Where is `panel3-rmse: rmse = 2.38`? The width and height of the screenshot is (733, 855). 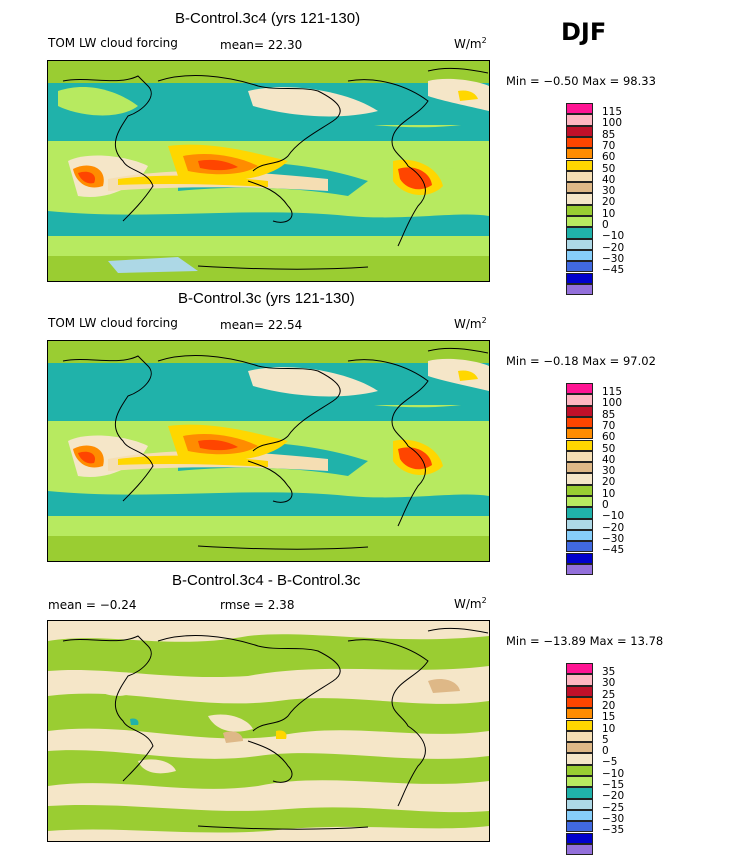 panel3-rmse: rmse = 2.38 is located at coordinates (257, 605).